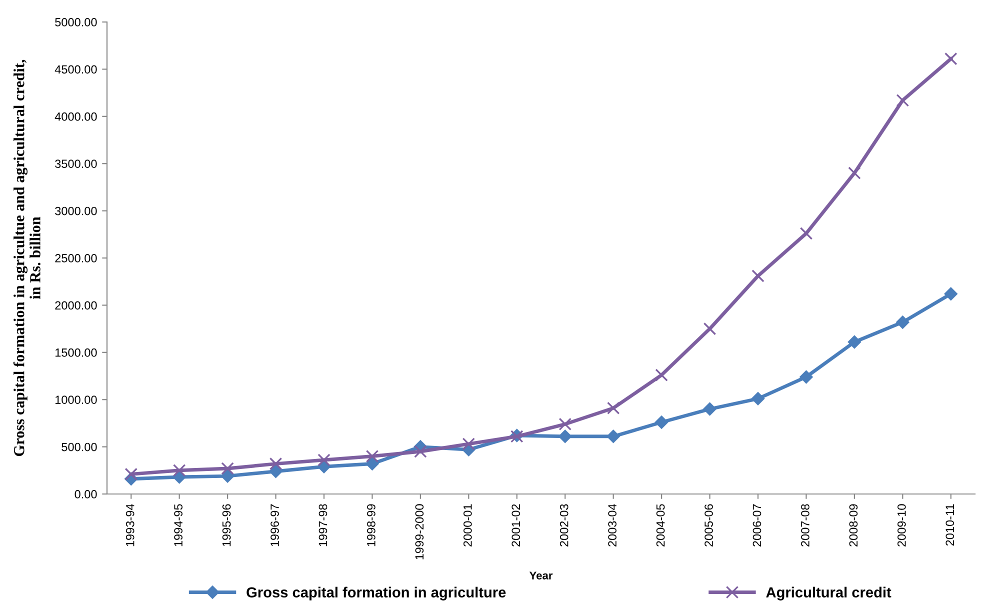 The width and height of the screenshot is (983, 615). What do you see at coordinates (419, 532) in the screenshot?
I see `x-tick-label: 1999-2000` at bounding box center [419, 532].